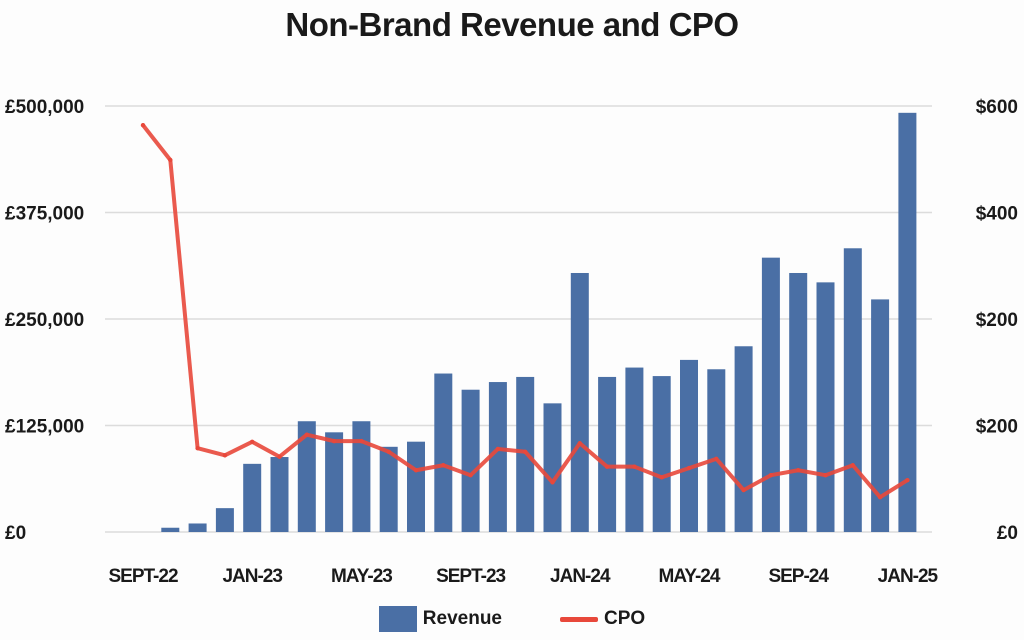 The image size is (1024, 640). I want to click on right-tick-label: $400, so click(997, 214).